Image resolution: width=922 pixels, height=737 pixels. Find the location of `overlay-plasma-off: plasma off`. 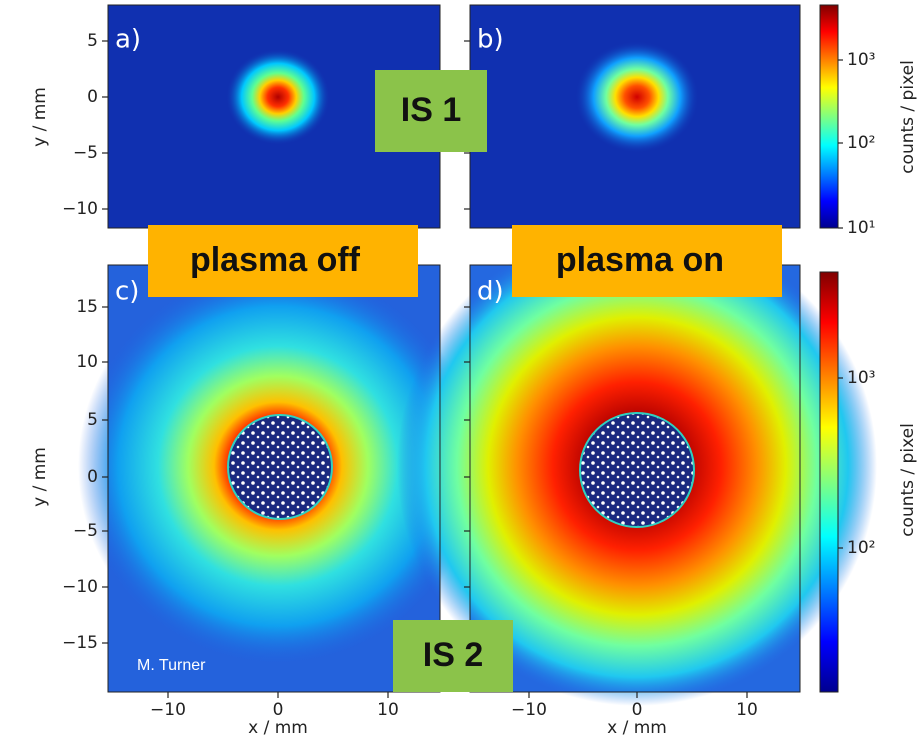

overlay-plasma-off: plasma off is located at coordinates (275, 260).